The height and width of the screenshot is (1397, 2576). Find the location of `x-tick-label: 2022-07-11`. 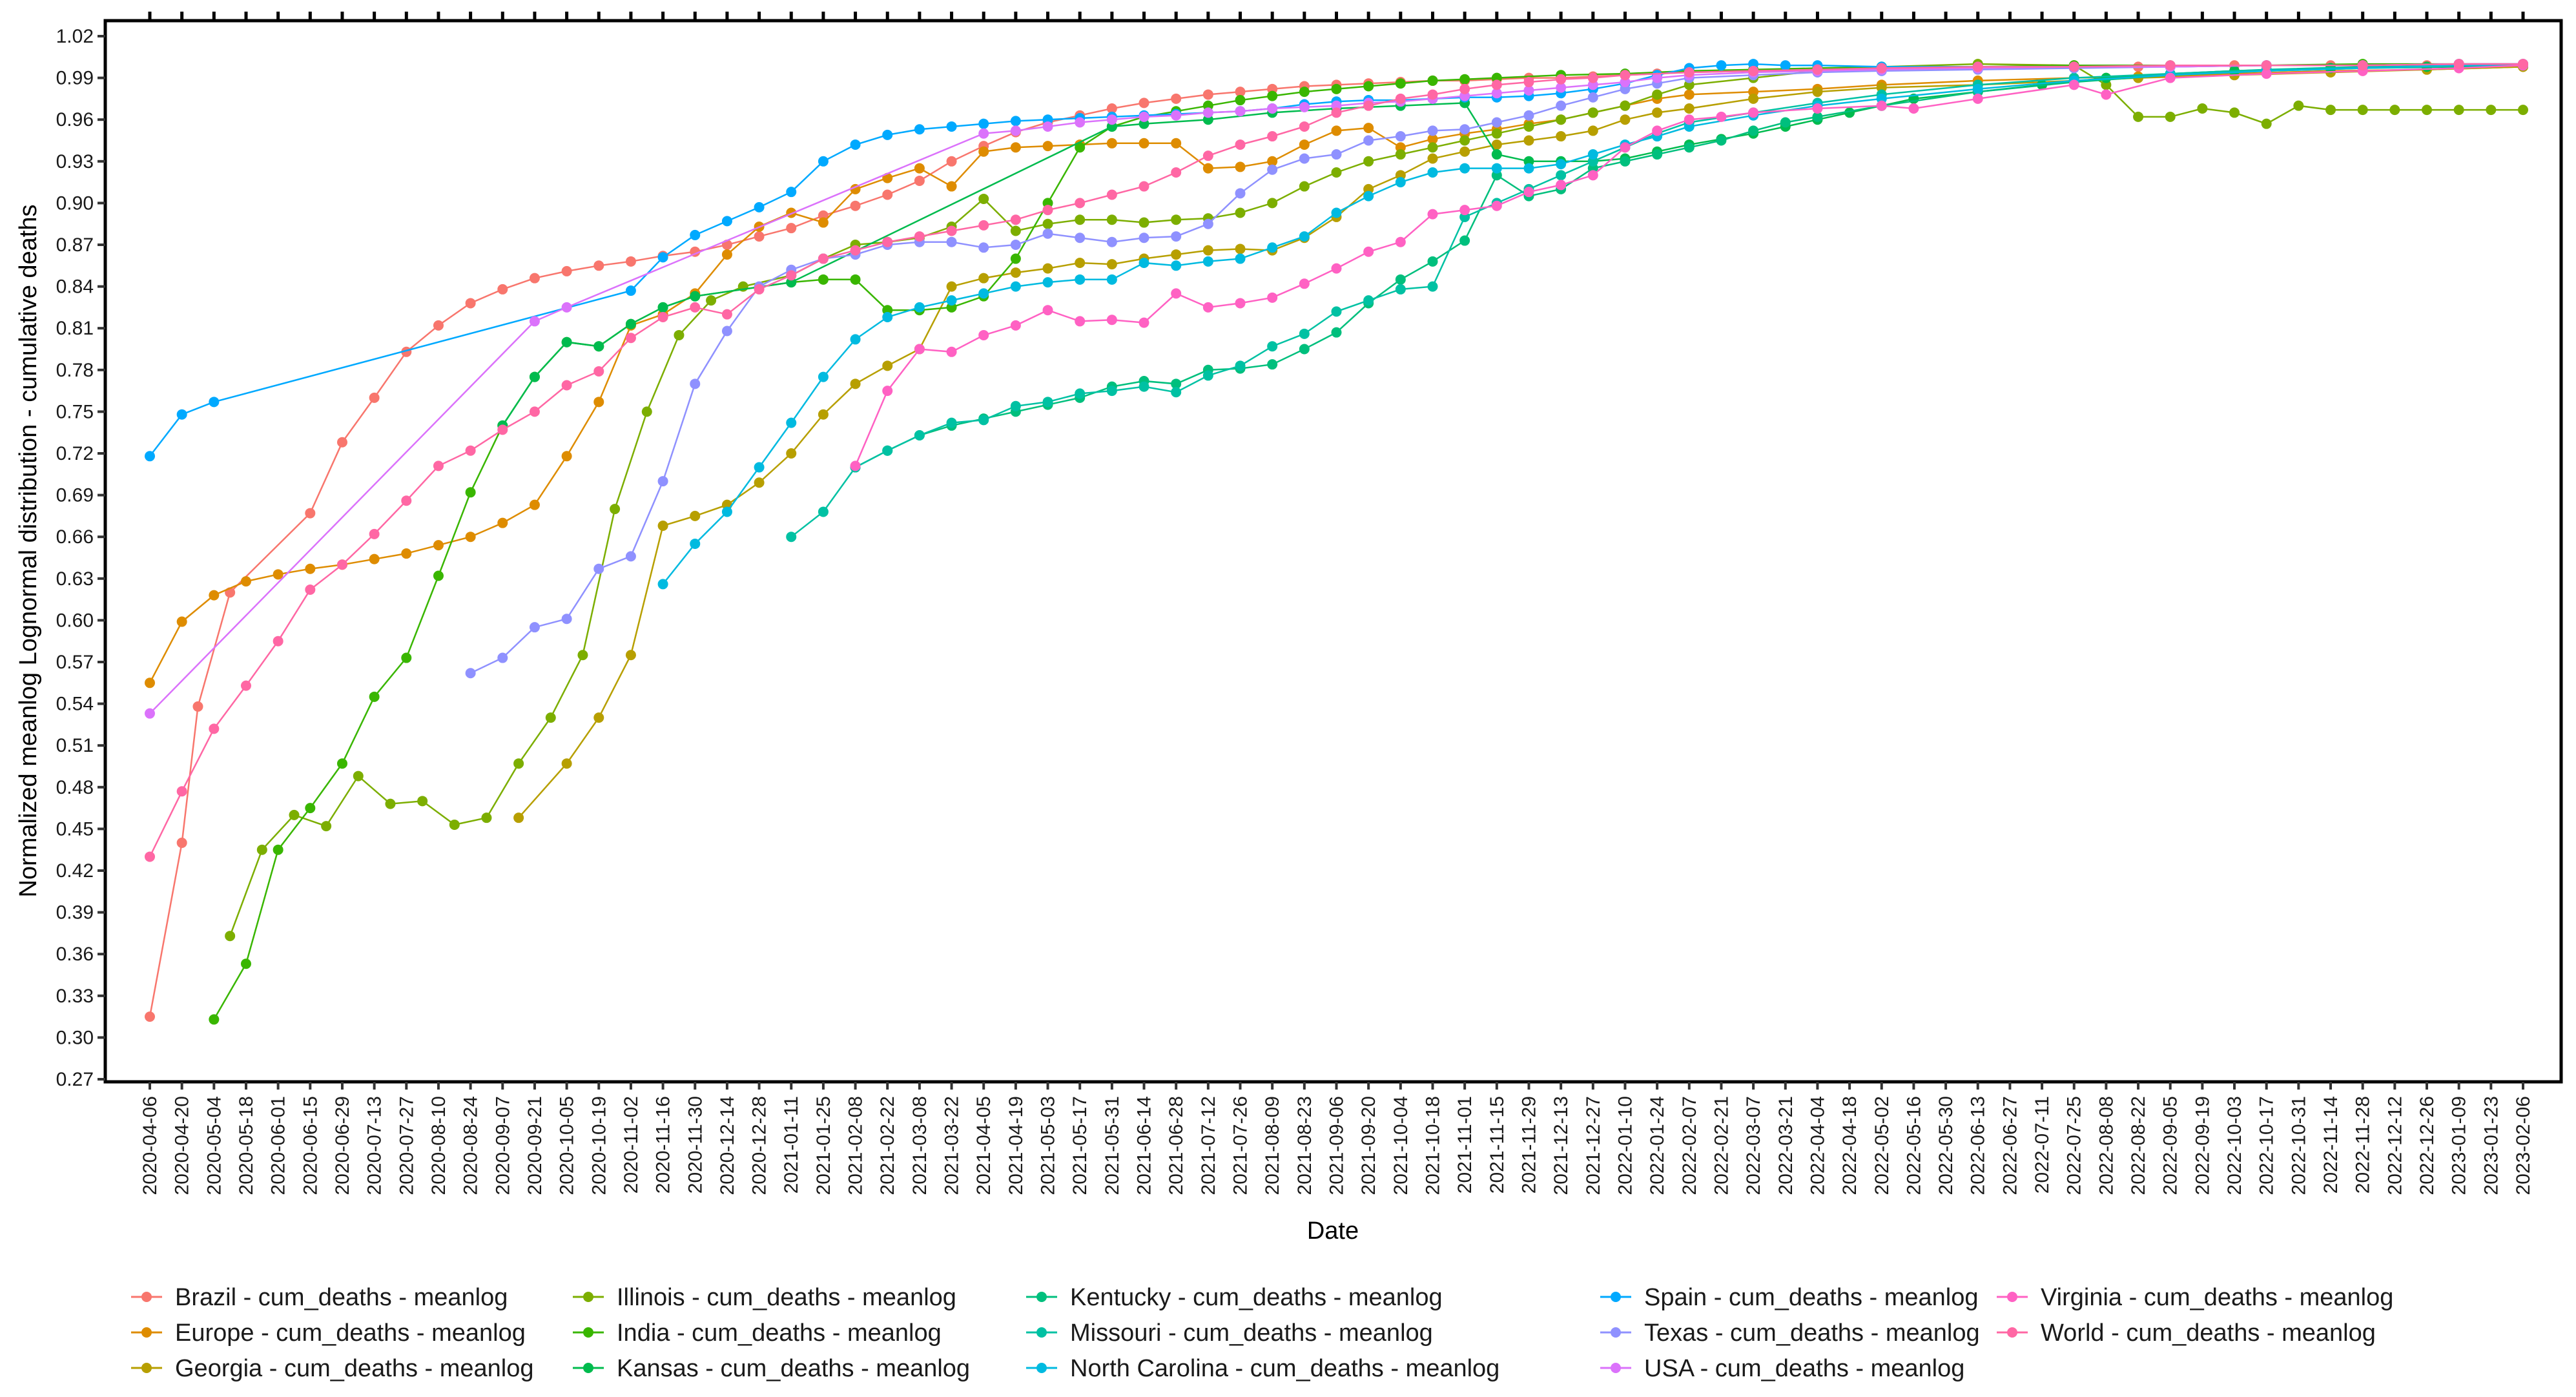

x-tick-label: 2022-07-11 is located at coordinates (2042, 1145).